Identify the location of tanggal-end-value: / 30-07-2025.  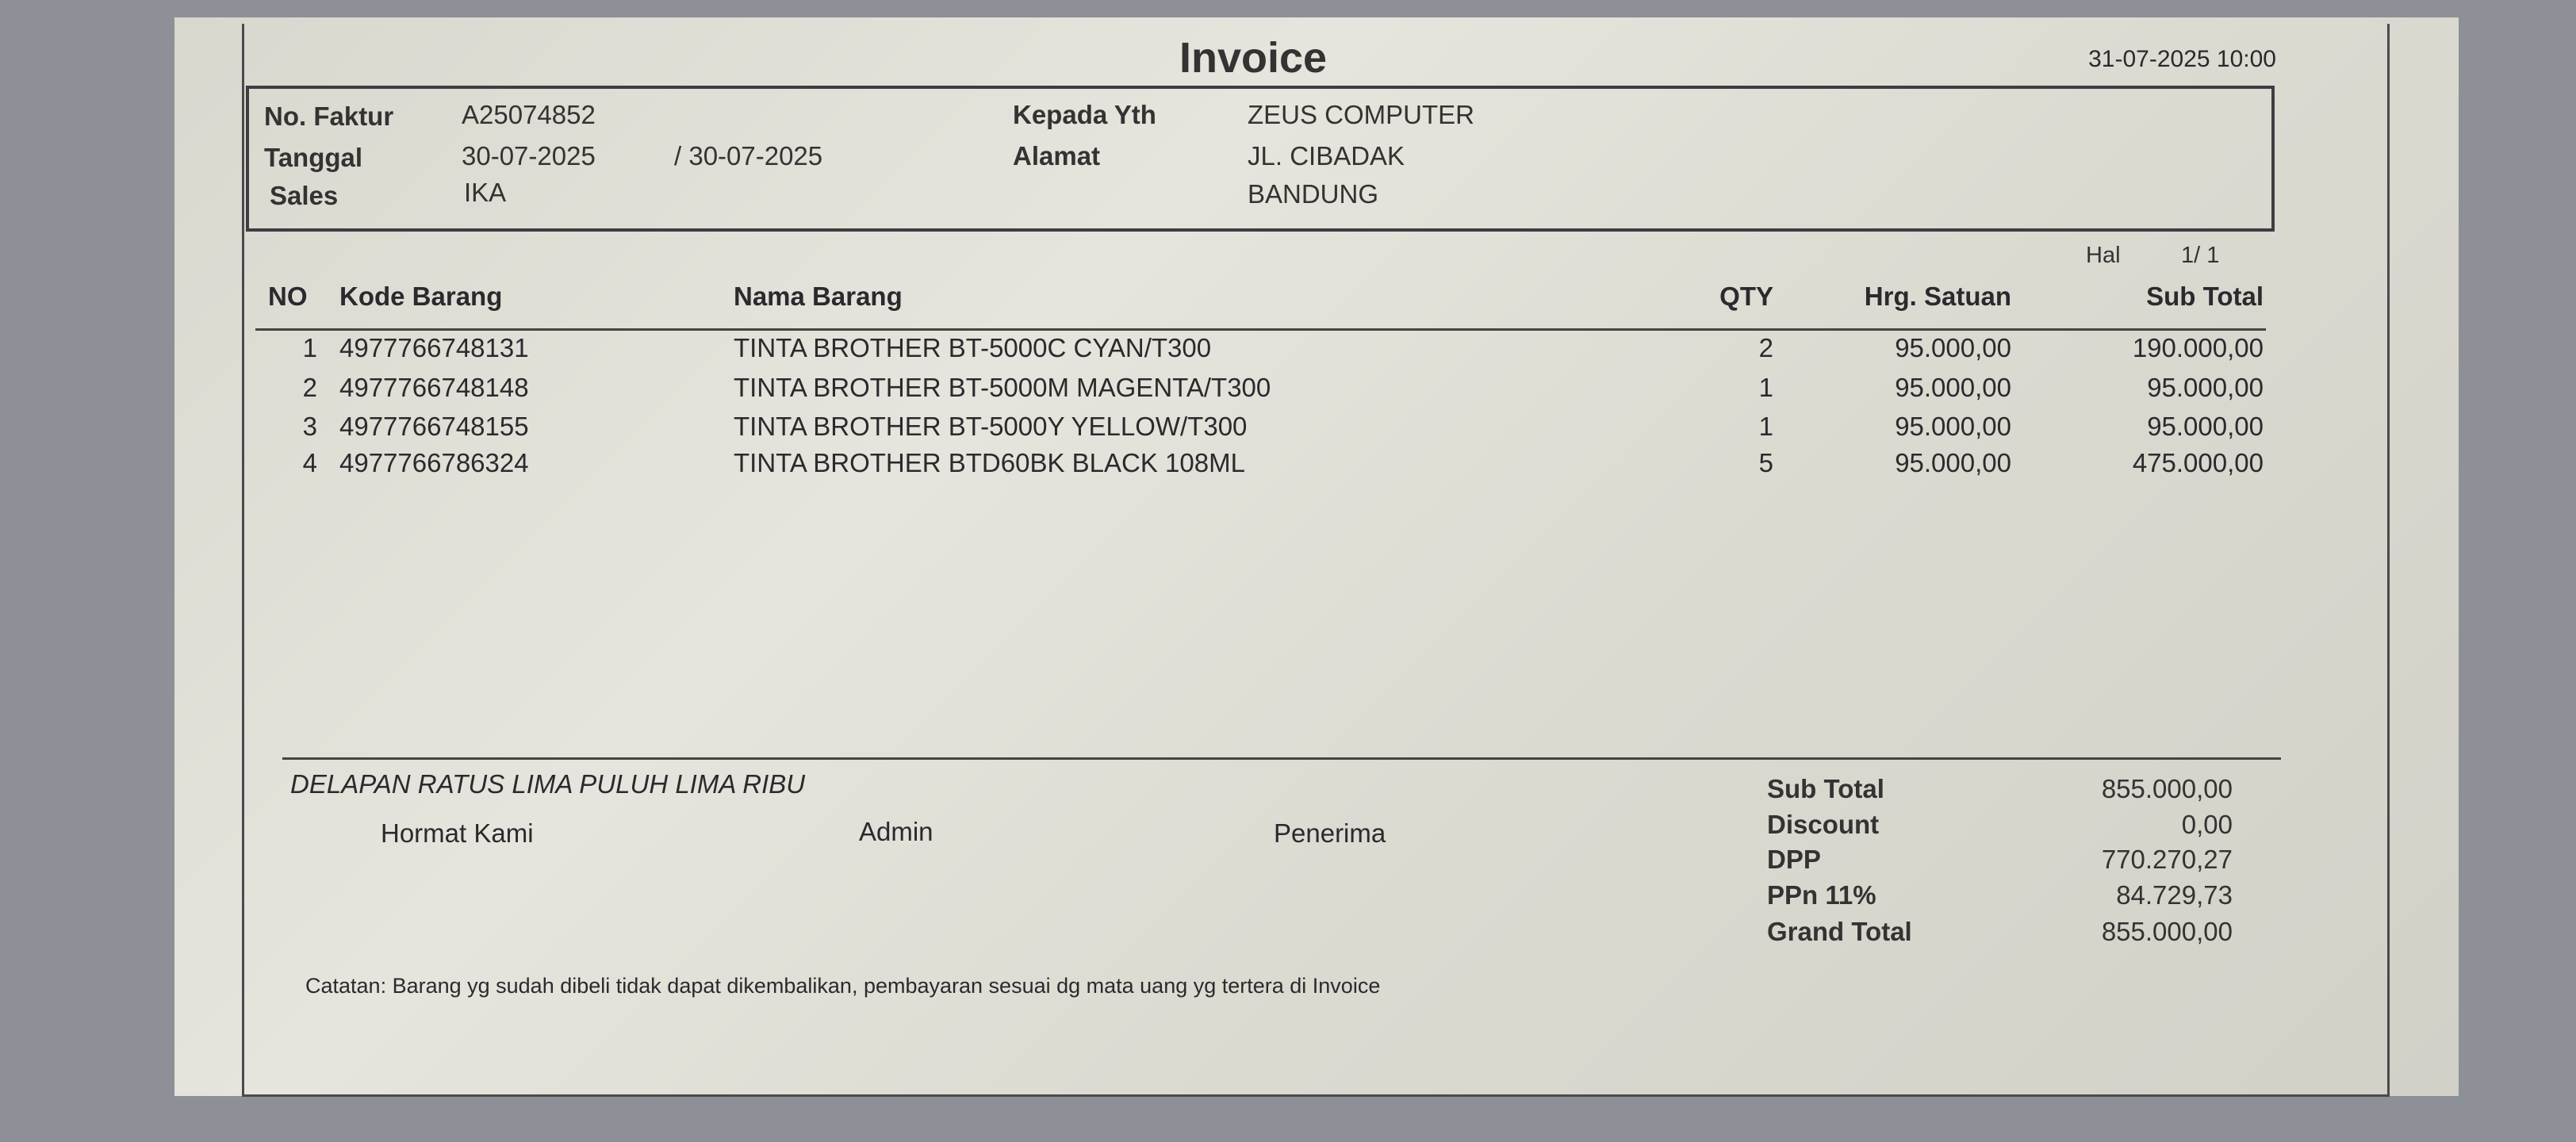
(748, 156).